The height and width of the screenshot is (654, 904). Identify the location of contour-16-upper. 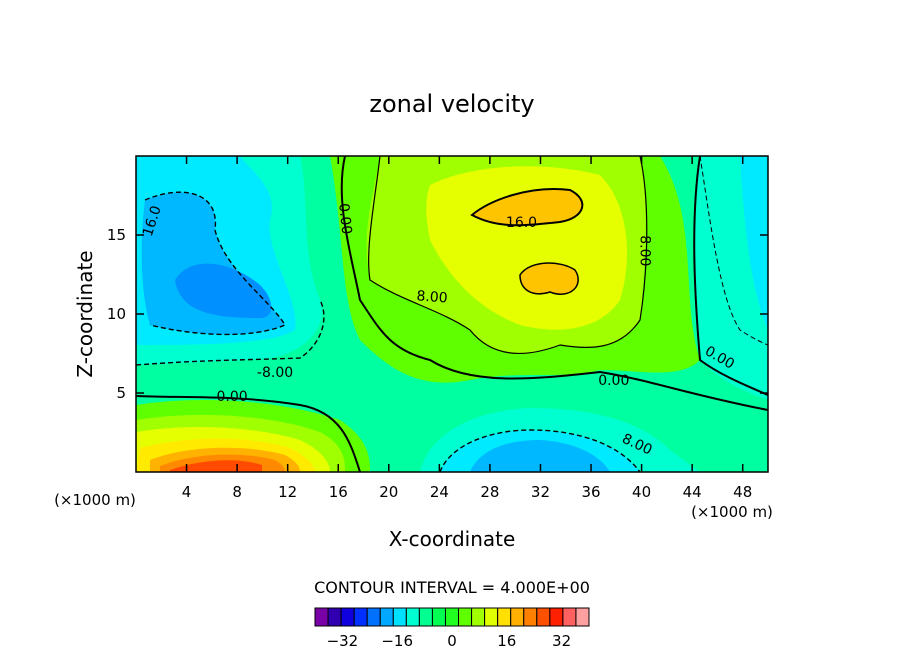
(527, 207).